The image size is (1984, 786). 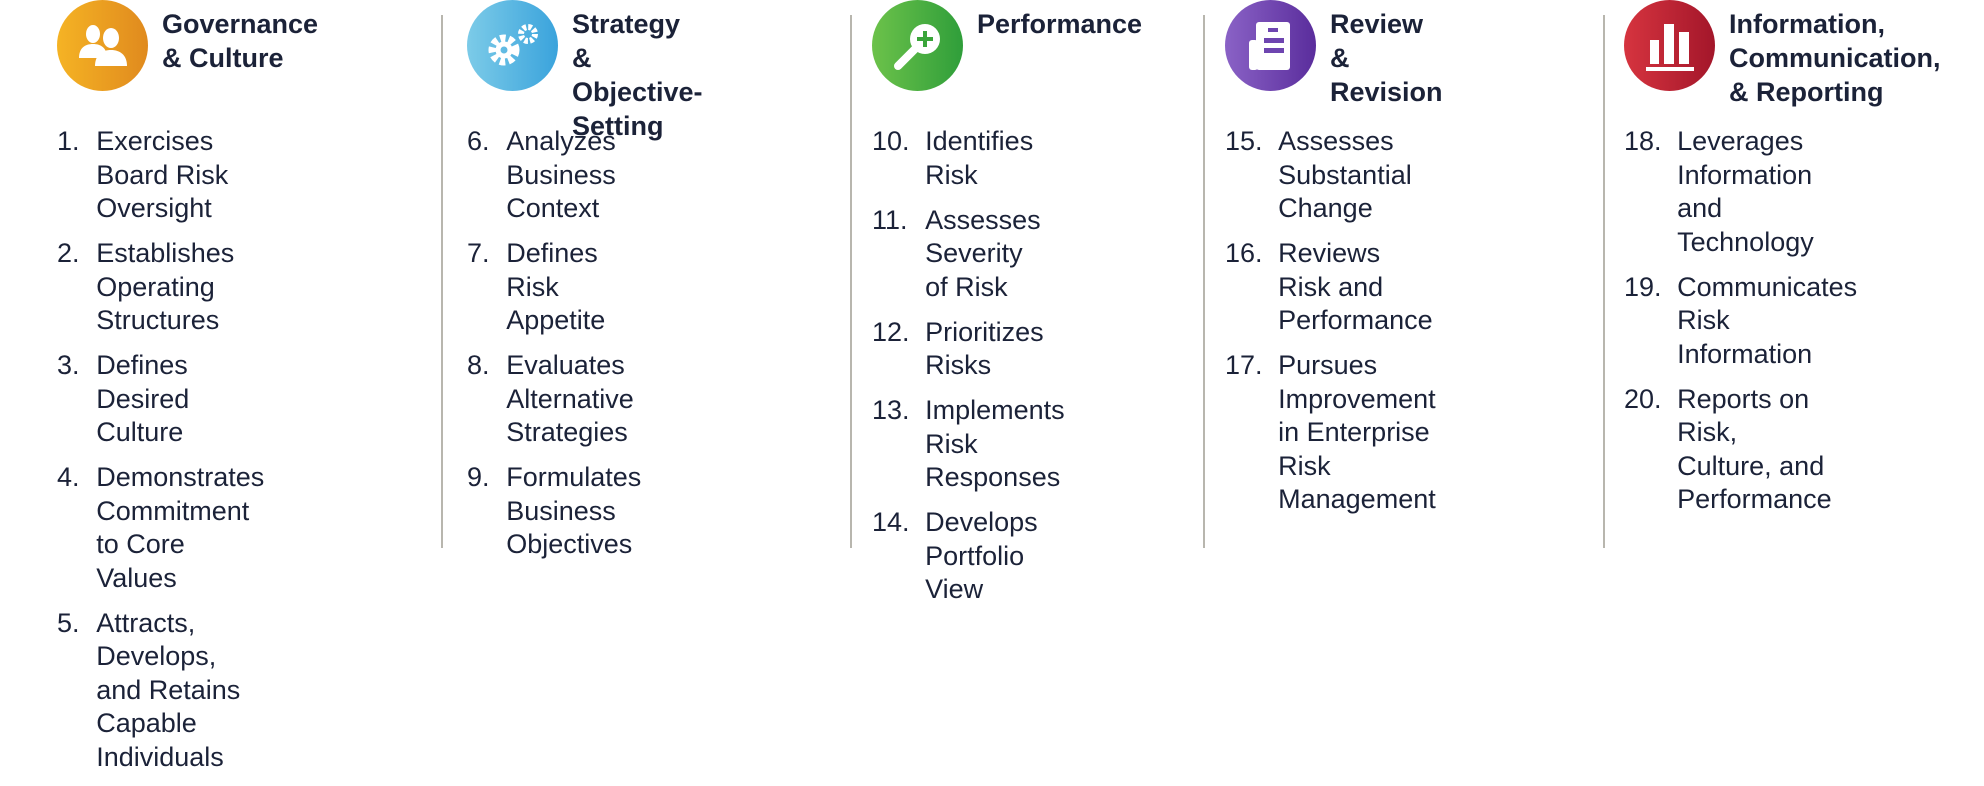 What do you see at coordinates (478, 477) in the screenshot?
I see `principle-number: 9.` at bounding box center [478, 477].